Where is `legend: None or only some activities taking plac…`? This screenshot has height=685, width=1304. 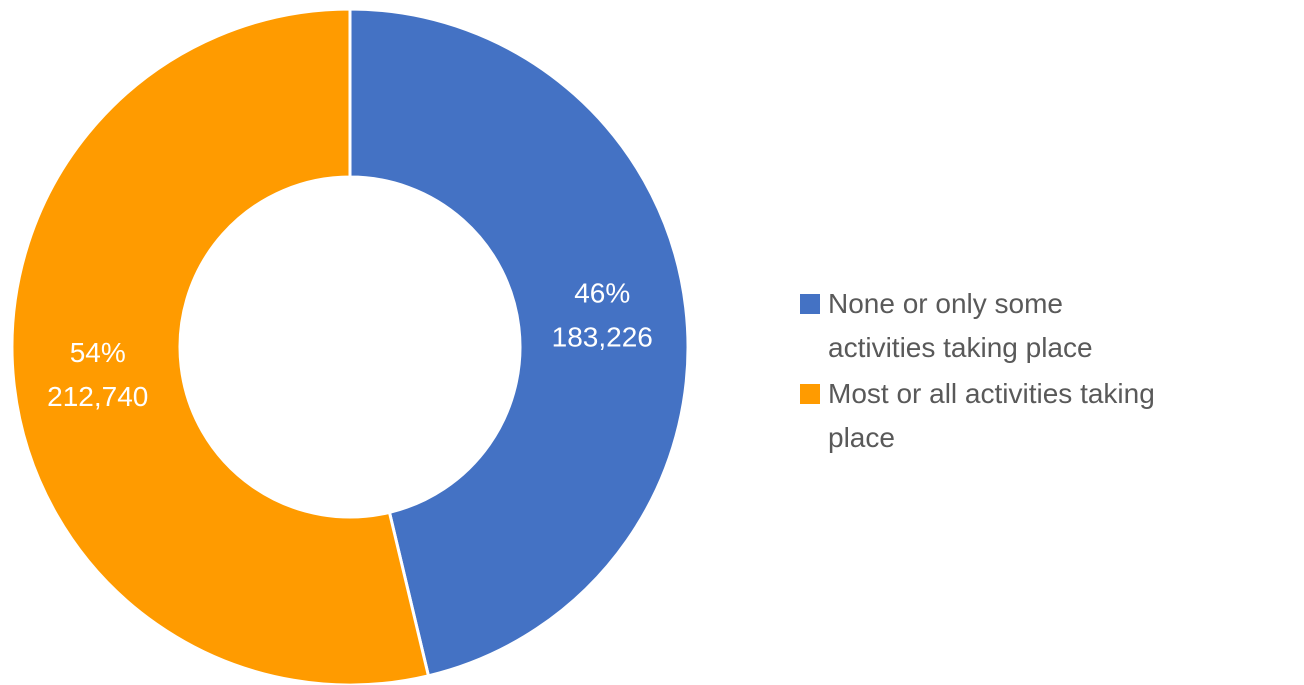
legend: None or only some activities taking plac… is located at coordinates (984, 372).